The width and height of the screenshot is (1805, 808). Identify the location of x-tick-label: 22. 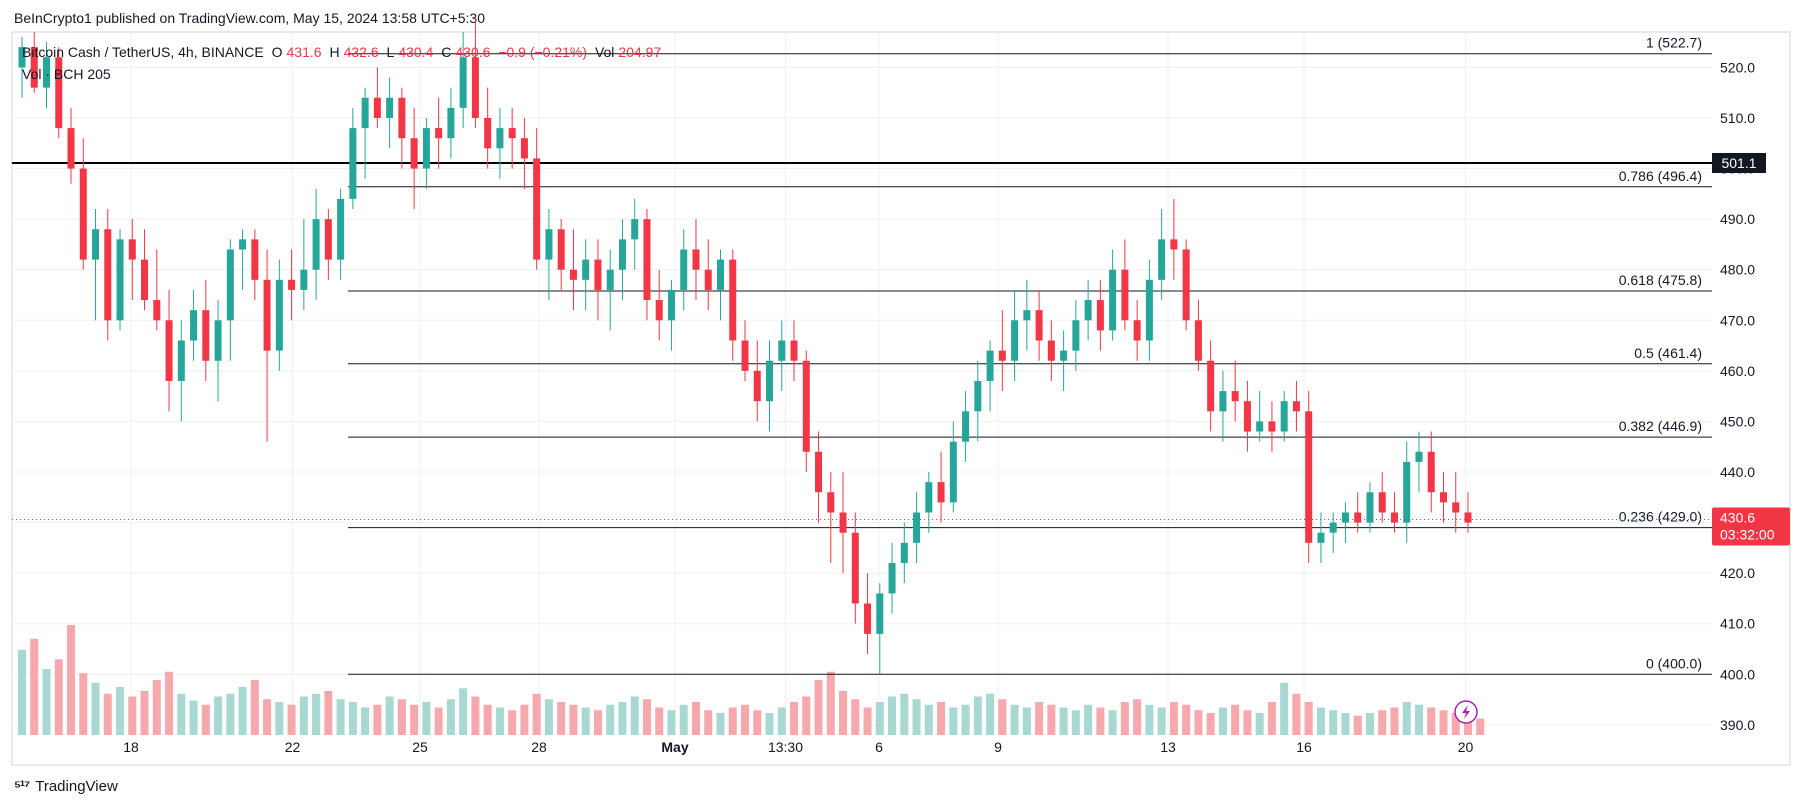
(293, 747).